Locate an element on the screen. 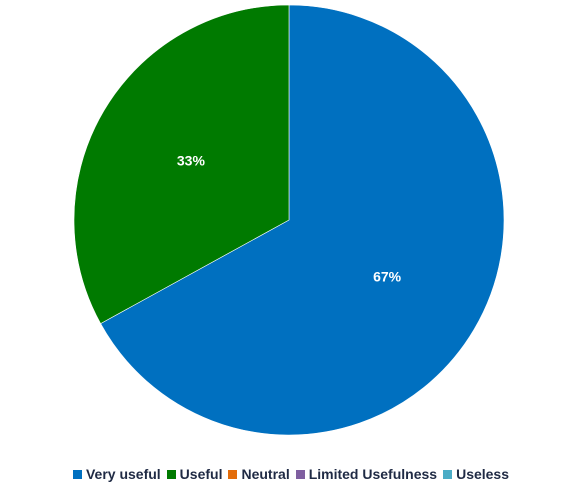 The height and width of the screenshot is (484, 582). legend-label: Very useful is located at coordinates (123, 474).